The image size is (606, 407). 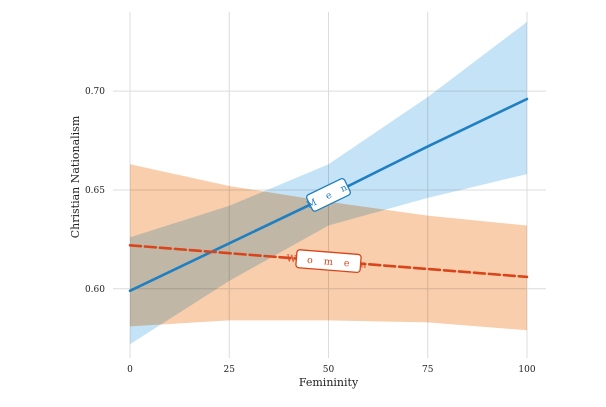 I want to click on women-label-group: W o m e n, so click(x=328, y=261).